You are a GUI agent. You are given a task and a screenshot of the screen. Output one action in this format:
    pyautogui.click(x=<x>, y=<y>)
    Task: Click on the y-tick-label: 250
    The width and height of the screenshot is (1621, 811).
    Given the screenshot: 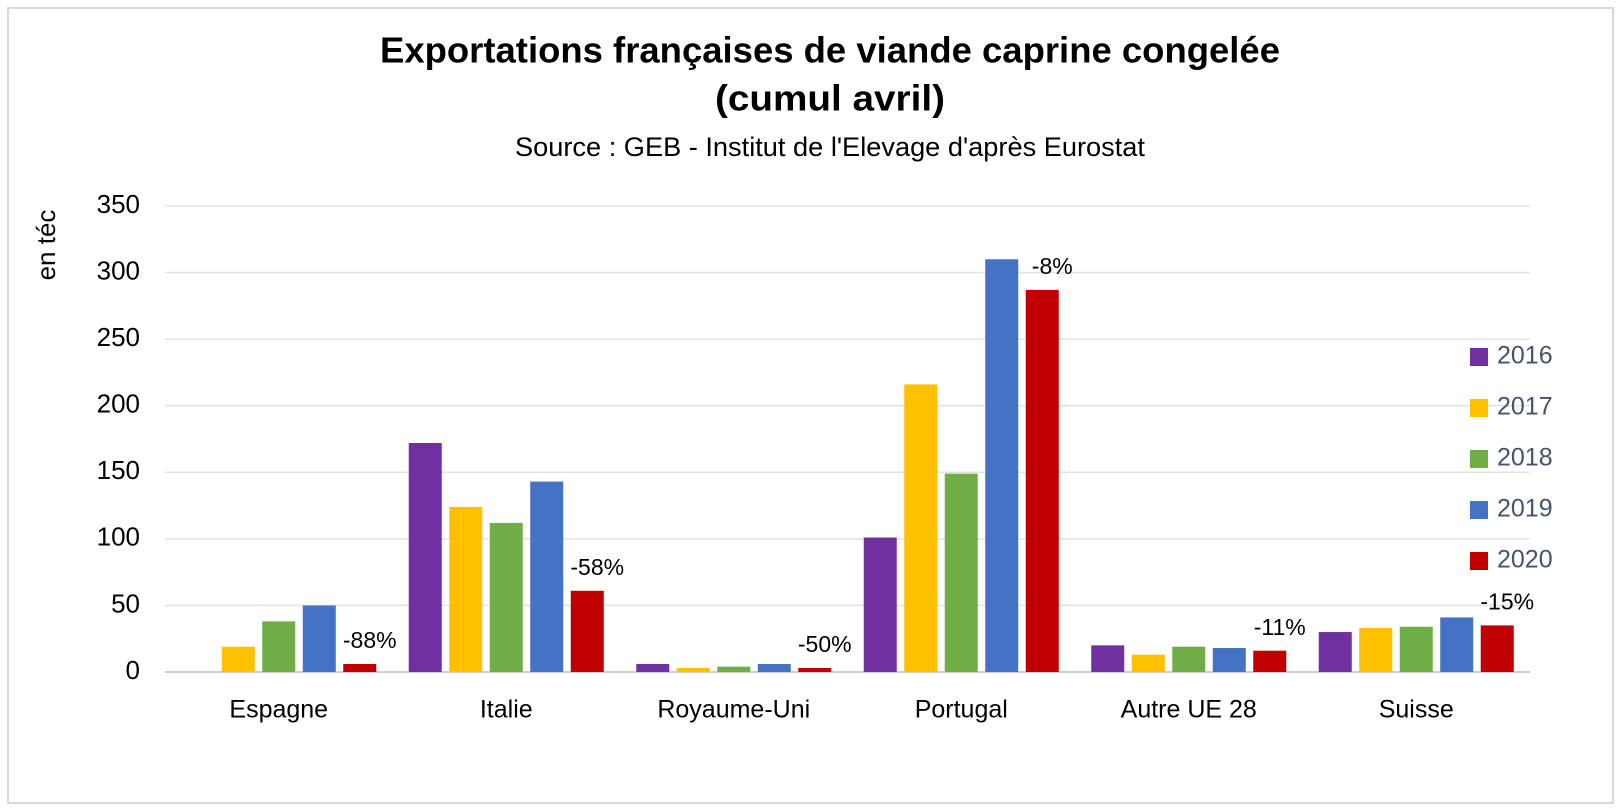 What is the action you would take?
    pyautogui.click(x=118, y=337)
    